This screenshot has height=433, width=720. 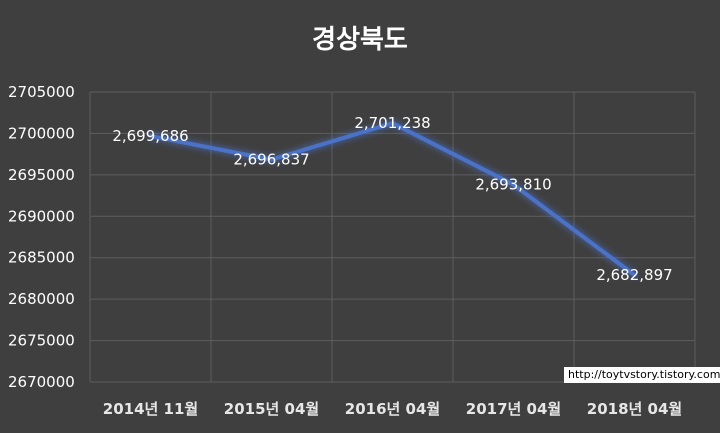 What do you see at coordinates (41, 133) in the screenshot?
I see `y-tick-label: 2700000` at bounding box center [41, 133].